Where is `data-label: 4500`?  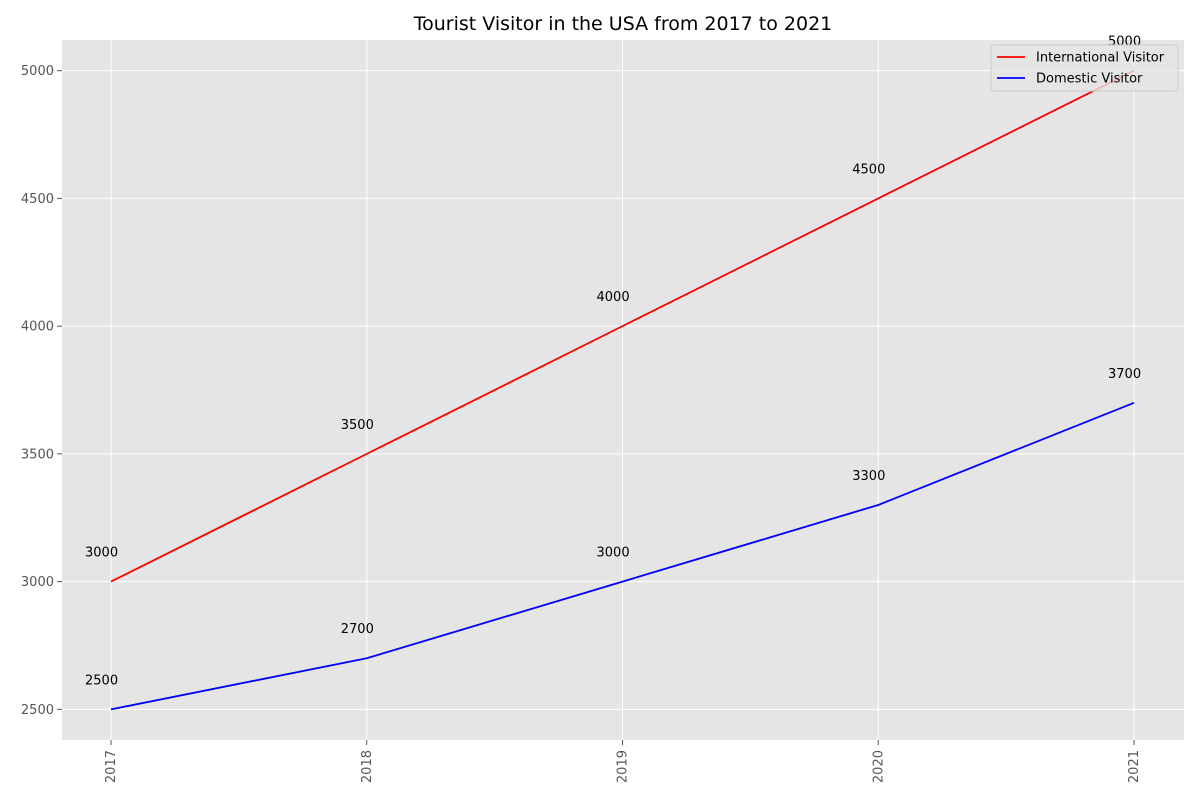
data-label: 4500 is located at coordinates (868, 169).